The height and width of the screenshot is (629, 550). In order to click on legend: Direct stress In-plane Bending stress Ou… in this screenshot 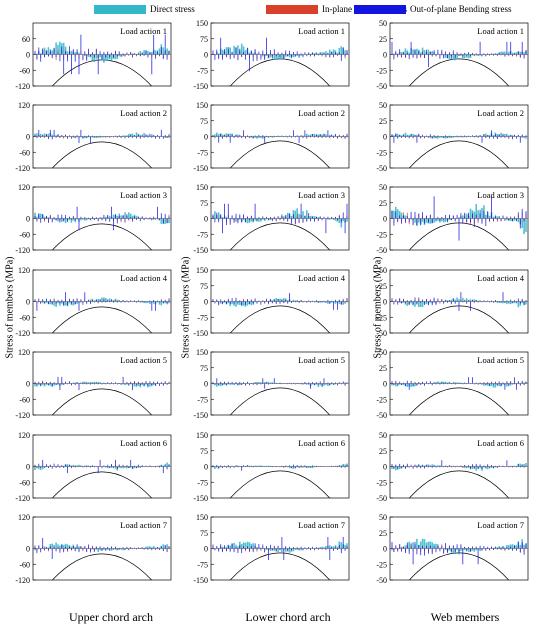, I will do `click(275, 8)`.